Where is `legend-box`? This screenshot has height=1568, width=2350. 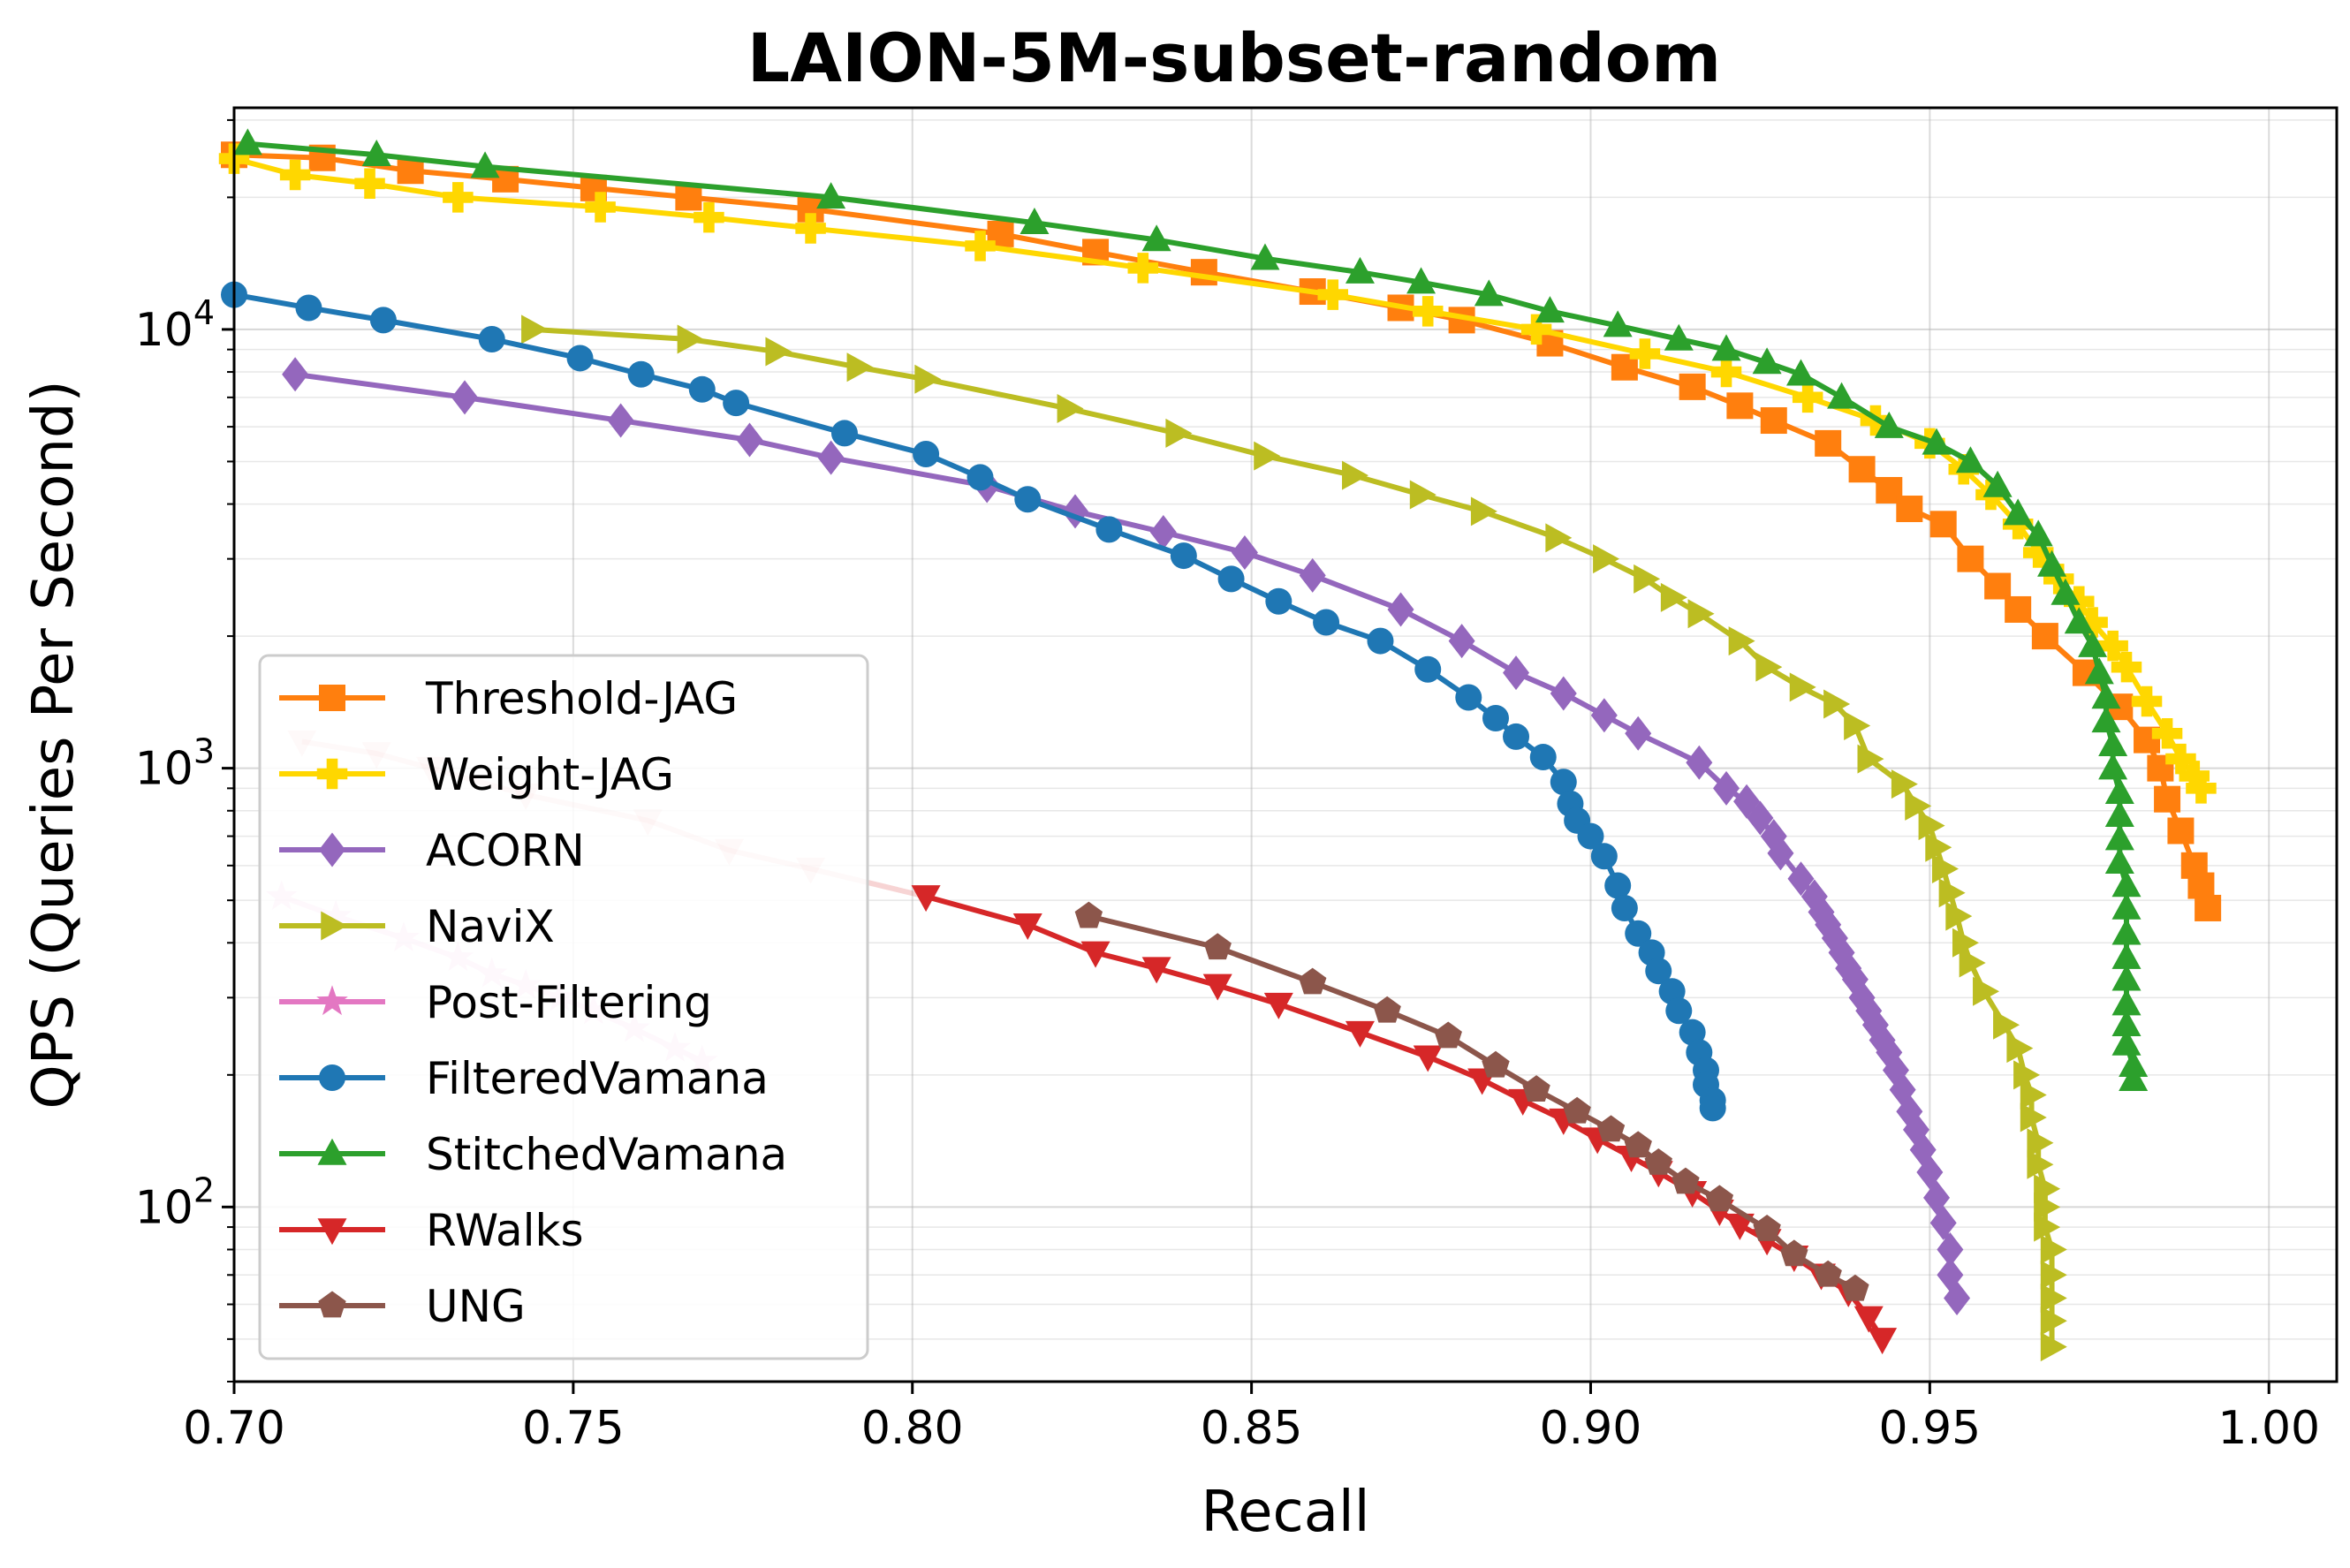
legend-box is located at coordinates (564, 1007).